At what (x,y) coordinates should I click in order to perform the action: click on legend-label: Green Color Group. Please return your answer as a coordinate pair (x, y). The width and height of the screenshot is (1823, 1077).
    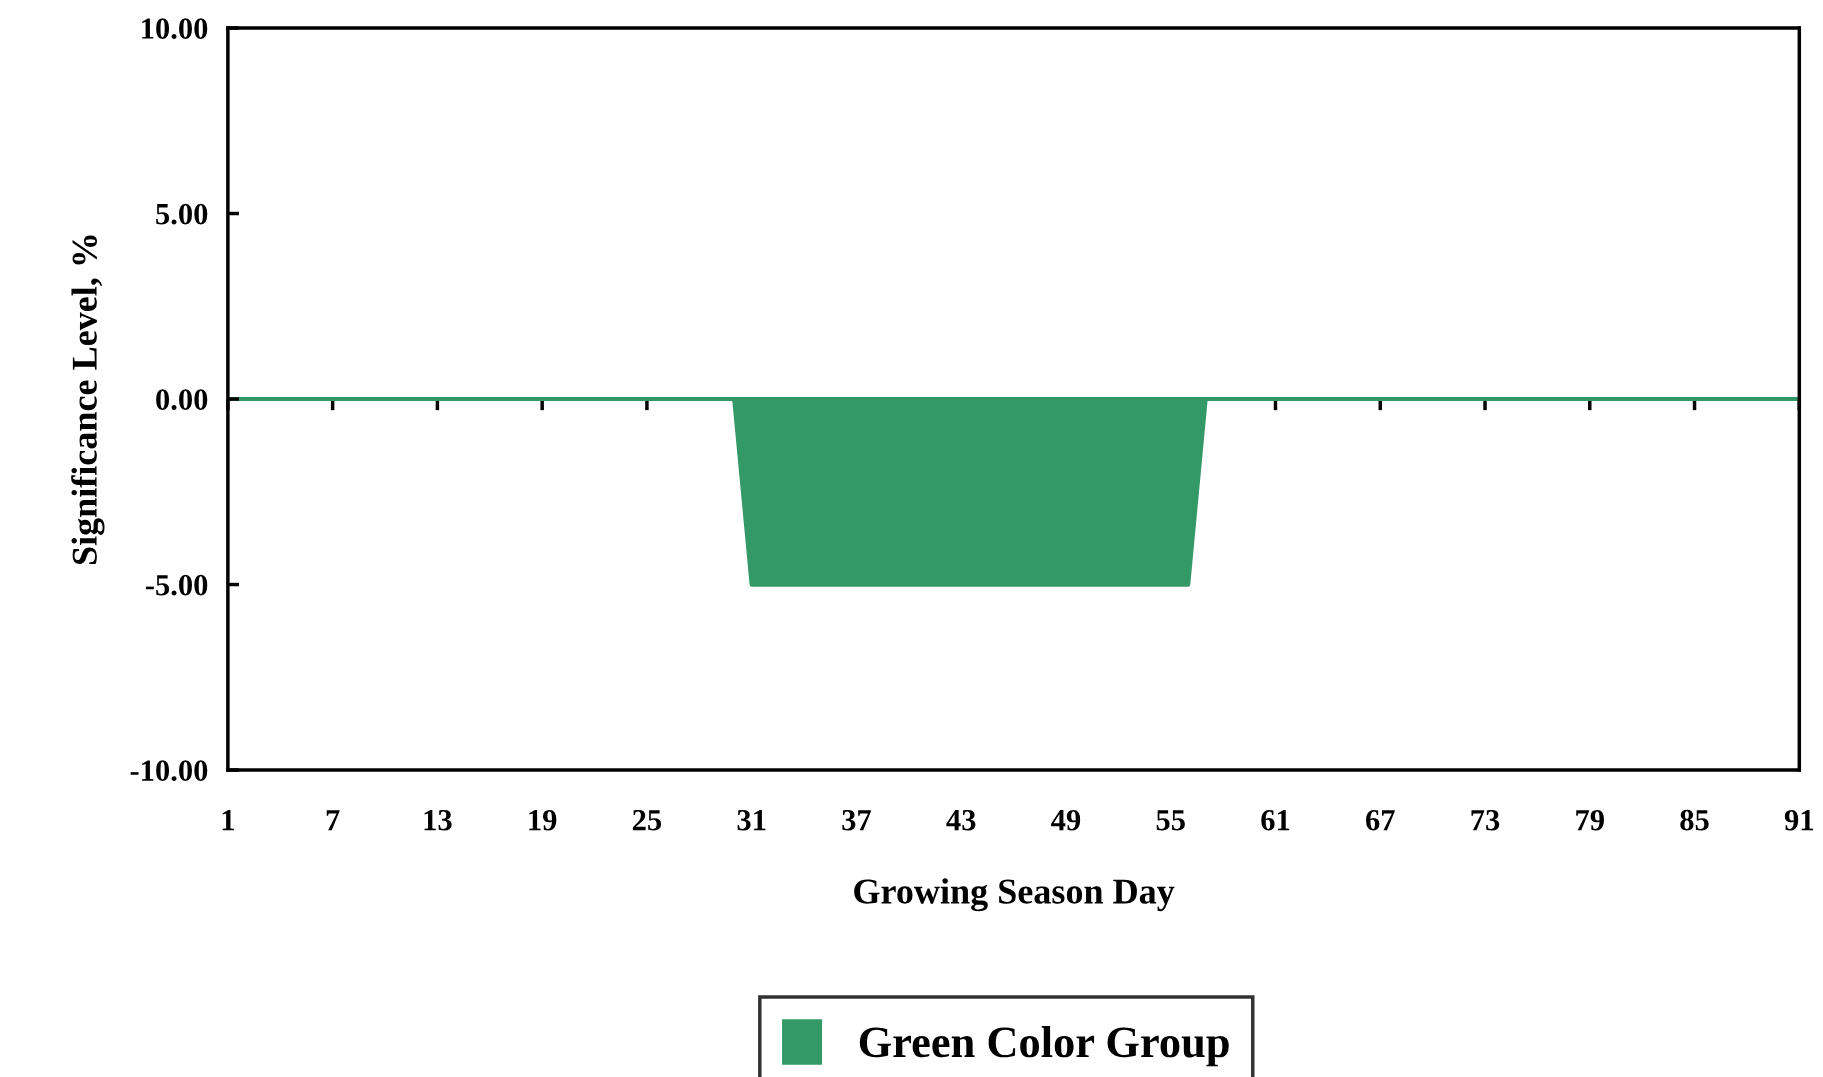
    Looking at the image, I should click on (1044, 1046).